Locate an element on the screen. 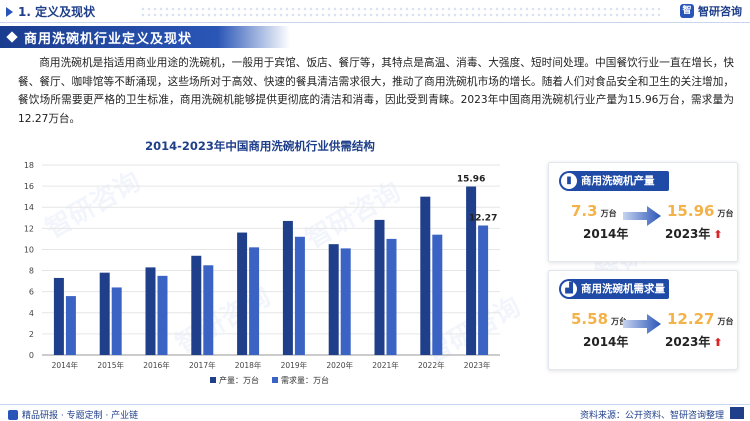  production-card: ▮ 商用洗碗机产量 7.3 万台 15.96 万台 2014年 2023年 ⬆ is located at coordinates (643, 212).